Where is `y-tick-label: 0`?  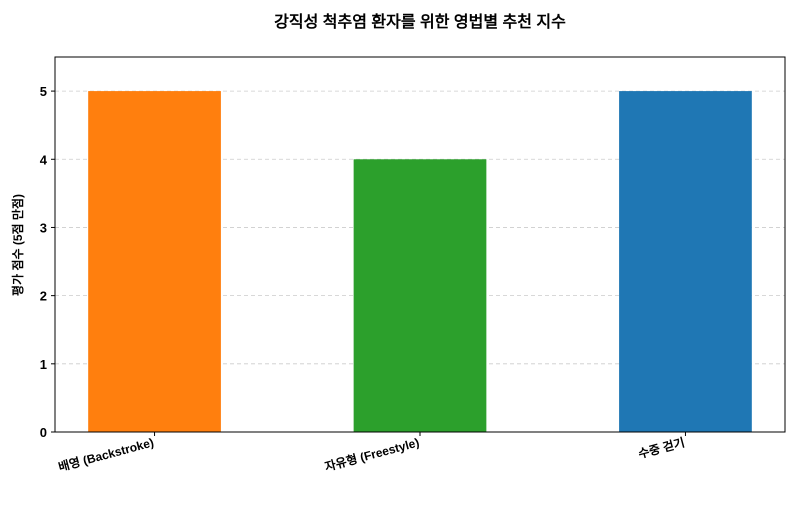 y-tick-label: 0 is located at coordinates (43, 432).